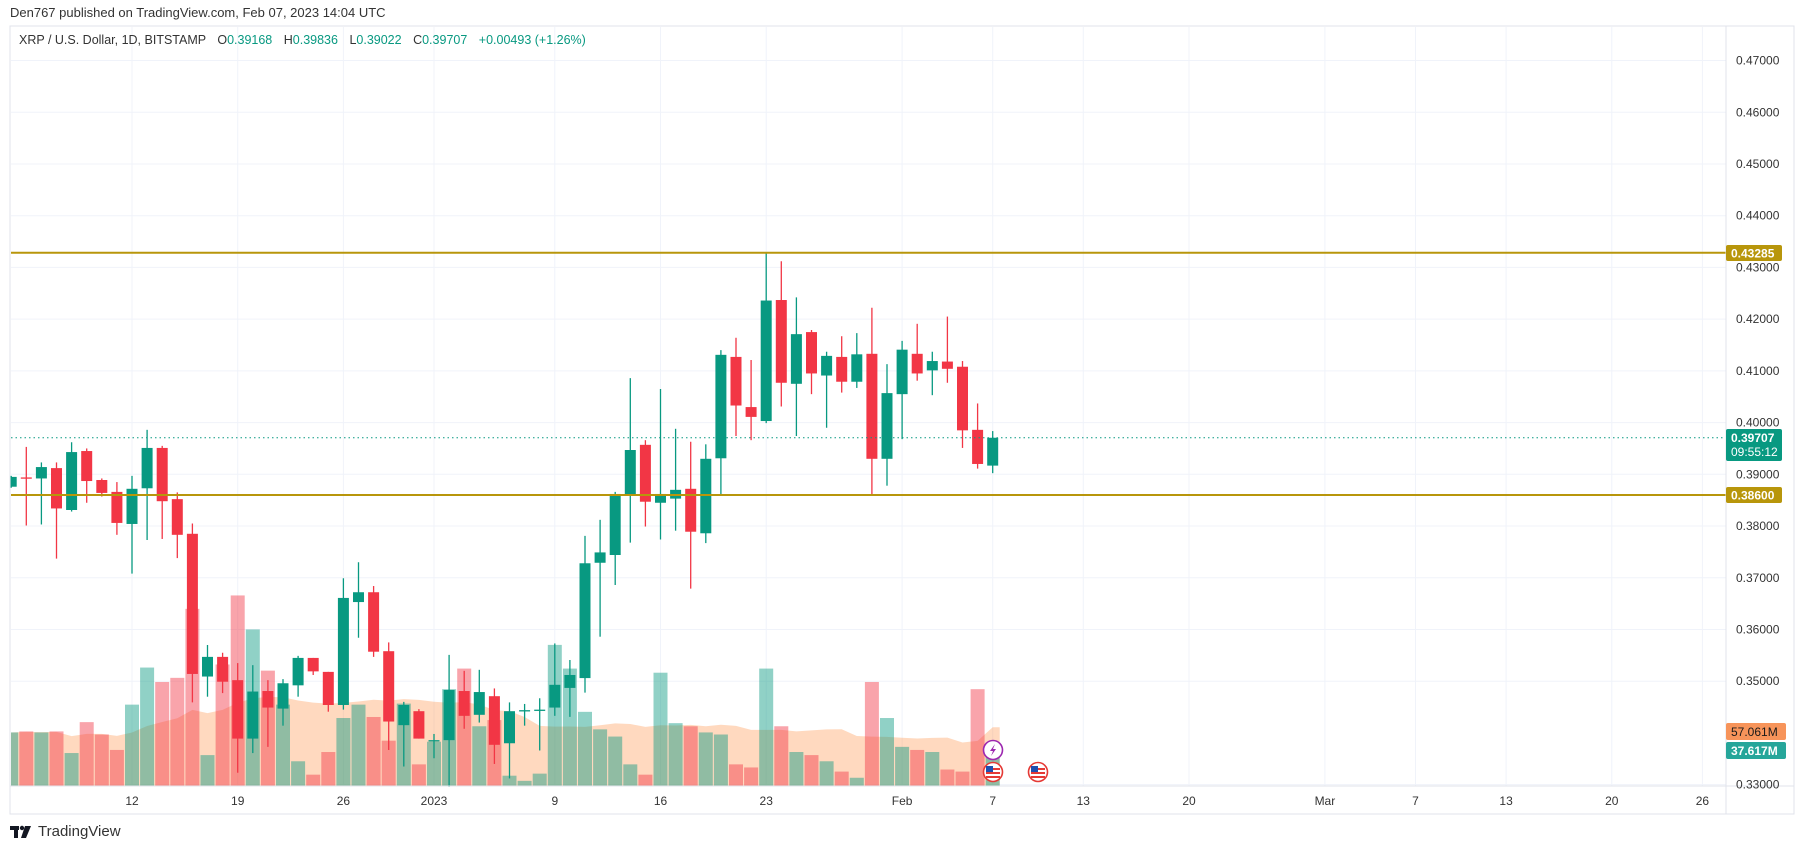 Image resolution: width=1804 pixels, height=850 pixels. What do you see at coordinates (767, 801) in the screenshot?
I see `time-tick-label: 23` at bounding box center [767, 801].